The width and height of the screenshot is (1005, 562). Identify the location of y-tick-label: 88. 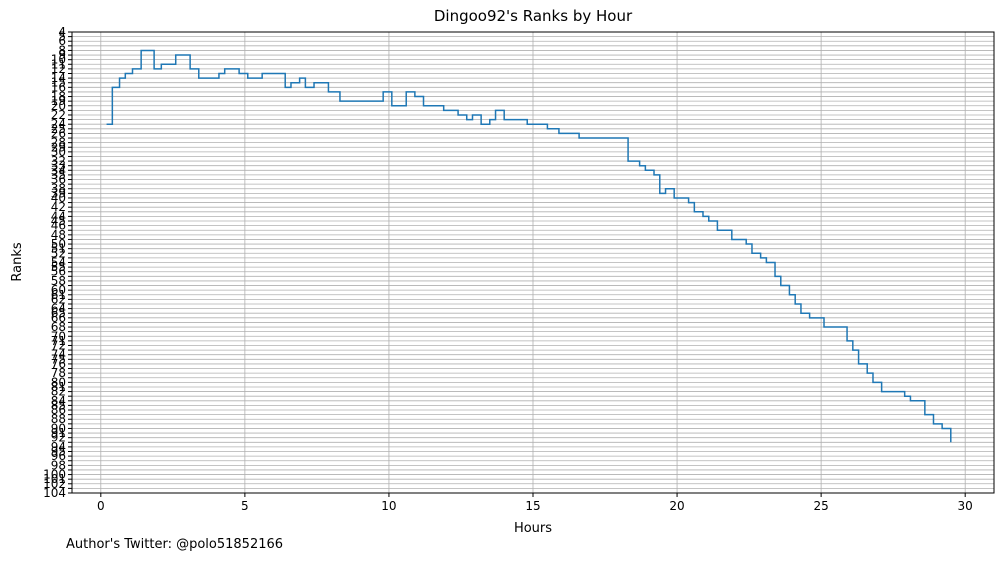
(58, 419).